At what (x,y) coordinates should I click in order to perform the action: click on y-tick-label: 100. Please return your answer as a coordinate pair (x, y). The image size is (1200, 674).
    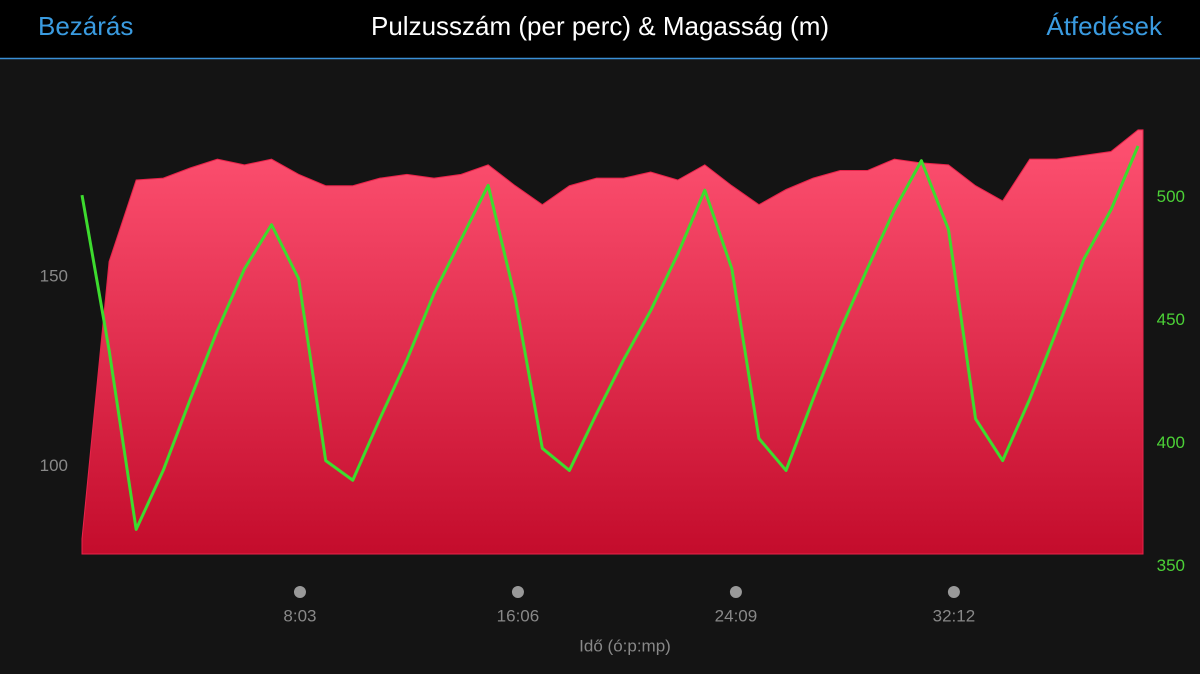
    Looking at the image, I should click on (54, 465).